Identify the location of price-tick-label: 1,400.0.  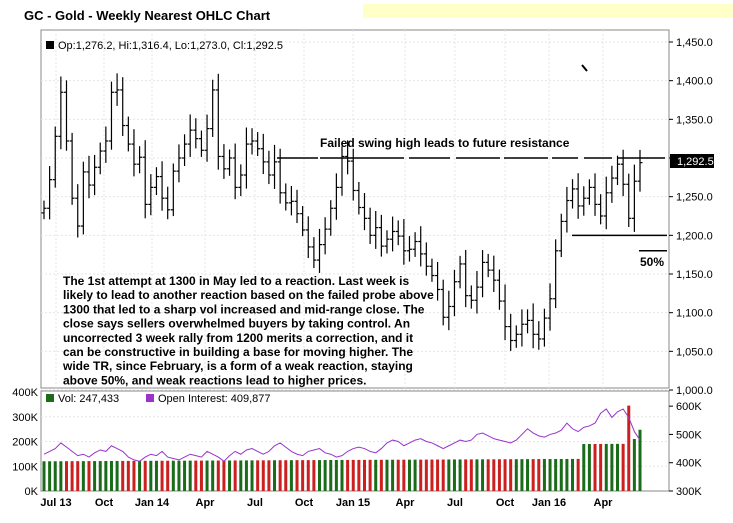
(694, 82).